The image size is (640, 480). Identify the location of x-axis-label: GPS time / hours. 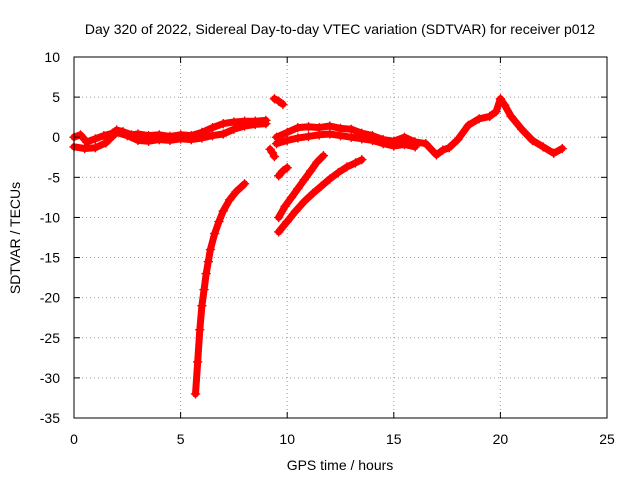
(340, 465).